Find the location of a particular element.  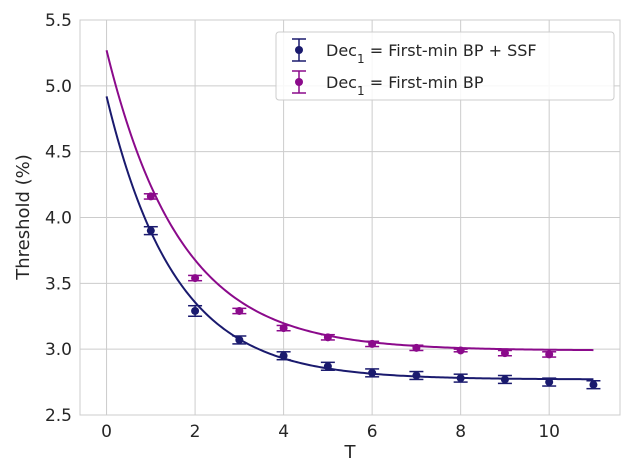

y-tick-label: 3.5 is located at coordinates (58, 284).